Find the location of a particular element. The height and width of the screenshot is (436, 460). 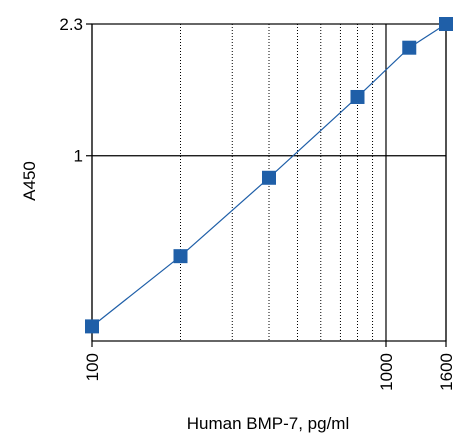

x-tick-label: 1000 is located at coordinates (386, 372).